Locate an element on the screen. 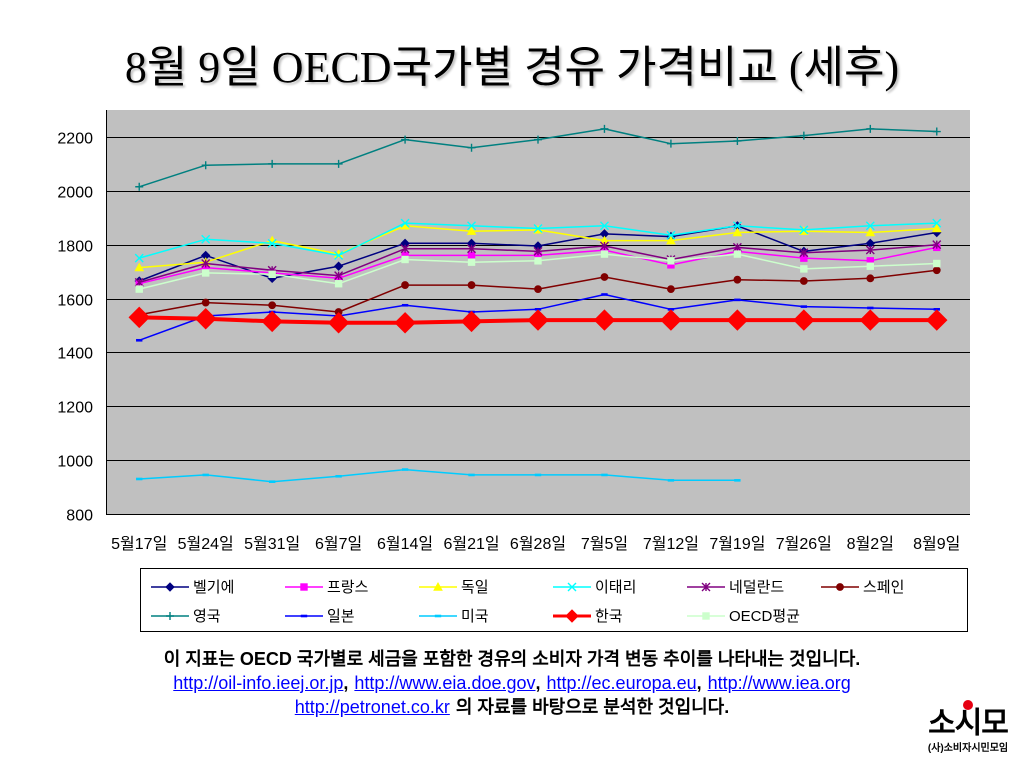  x-tick-label: 8월9일 is located at coordinates (936, 544).